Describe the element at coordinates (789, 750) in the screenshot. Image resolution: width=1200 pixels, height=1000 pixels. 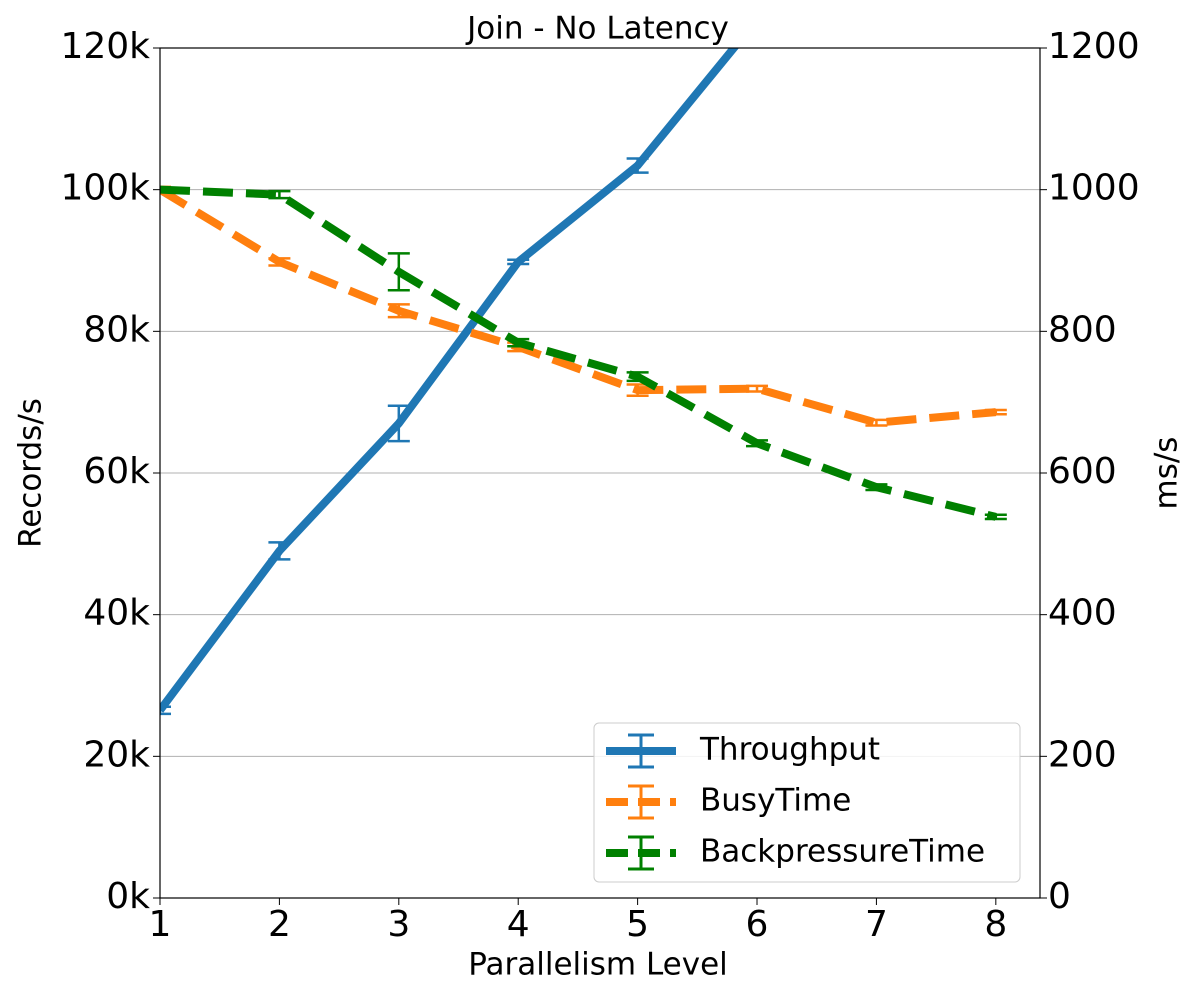
I see `legend-label: Throughput` at that location.